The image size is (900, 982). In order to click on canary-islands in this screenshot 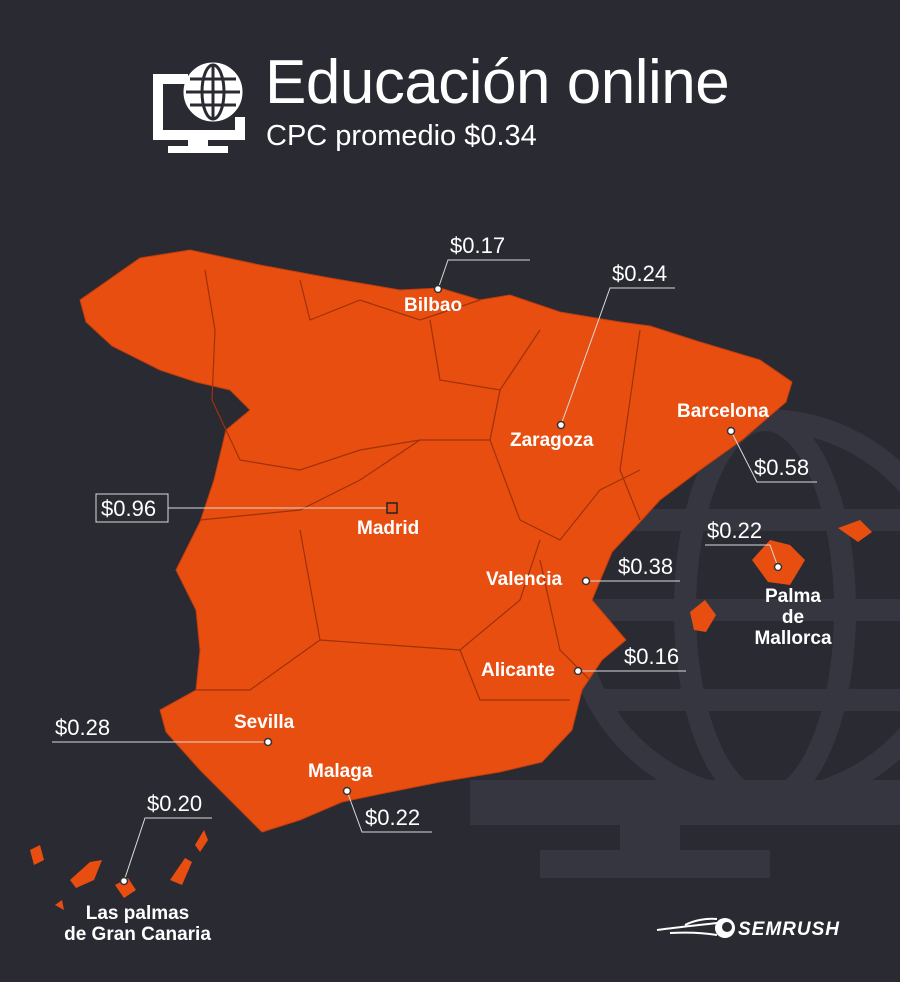, I will do `click(119, 870)`.